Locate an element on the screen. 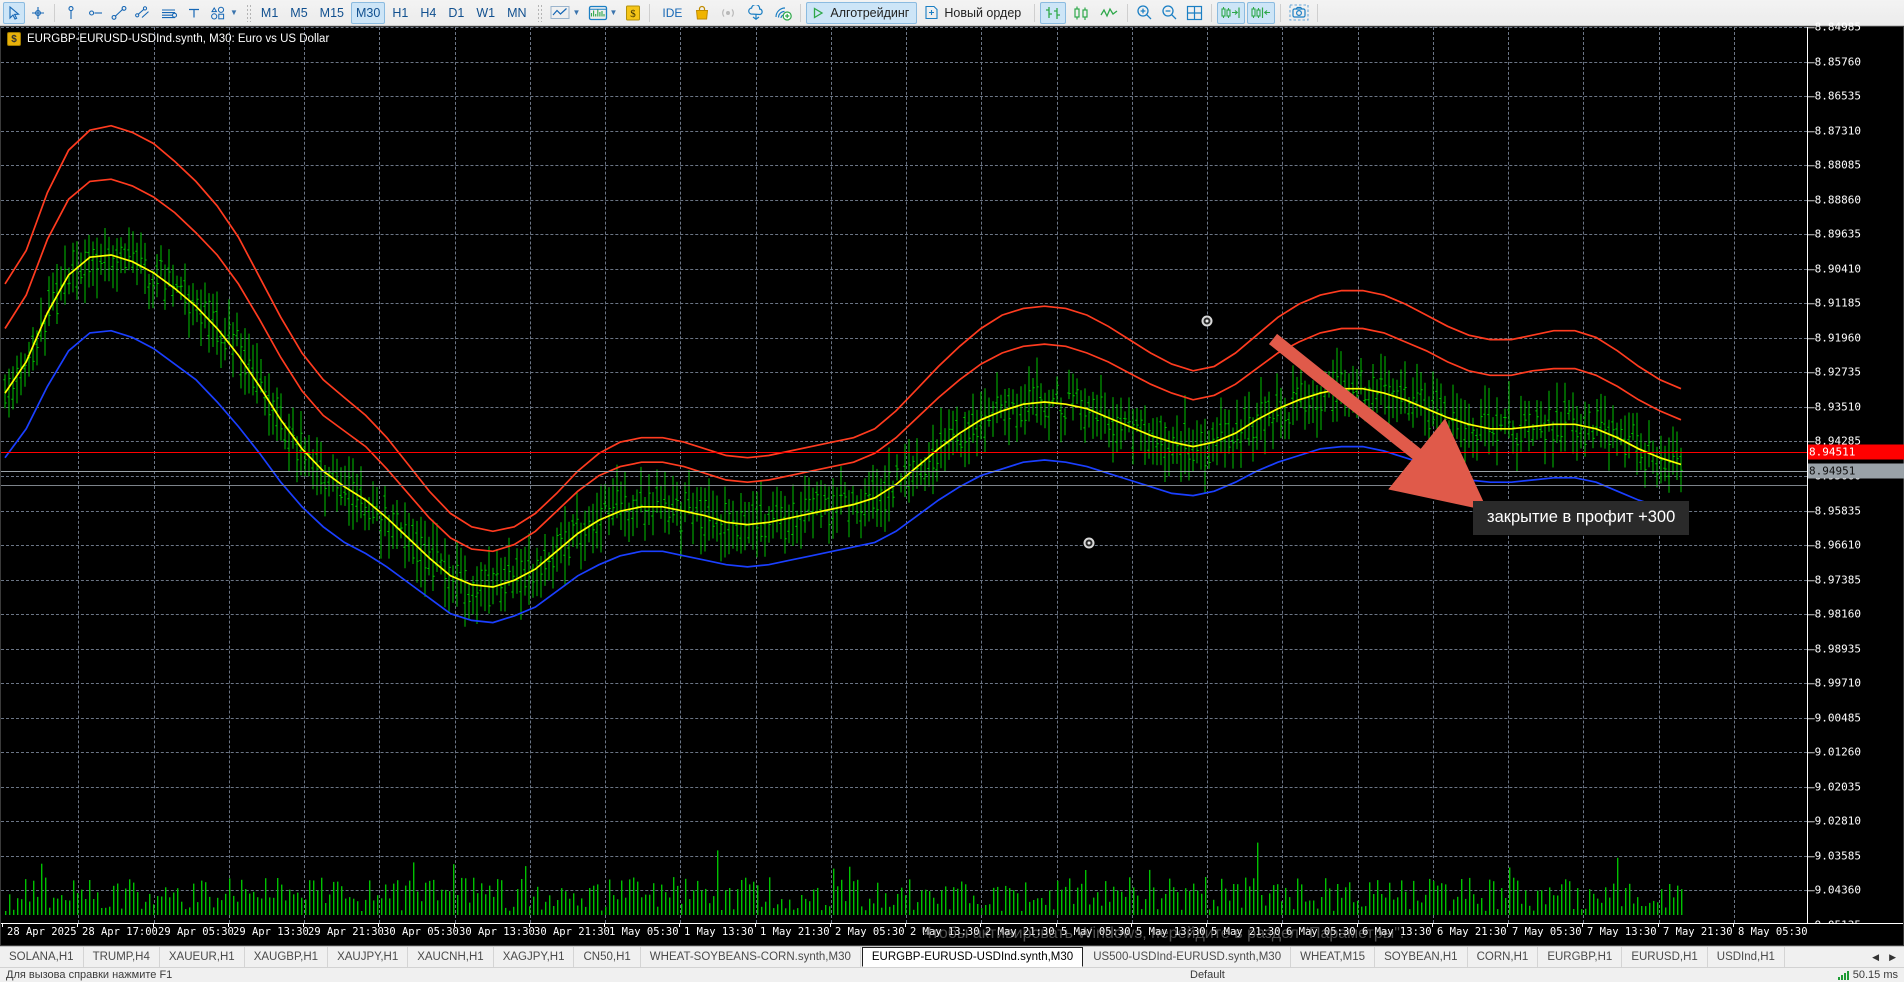  tab-scroll-controls: ◀ ▶ is located at coordinates (1884, 957).